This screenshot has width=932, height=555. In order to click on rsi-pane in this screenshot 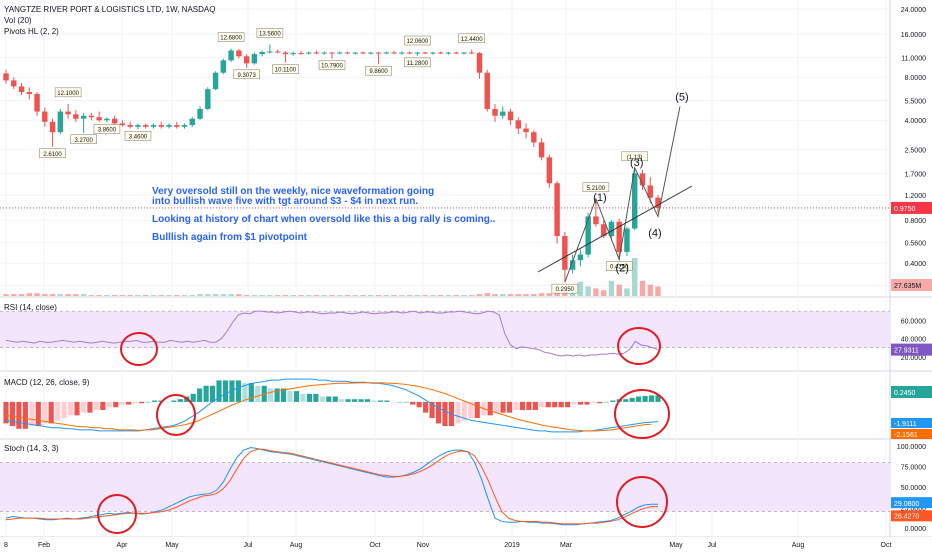, I will do `click(445, 333)`.